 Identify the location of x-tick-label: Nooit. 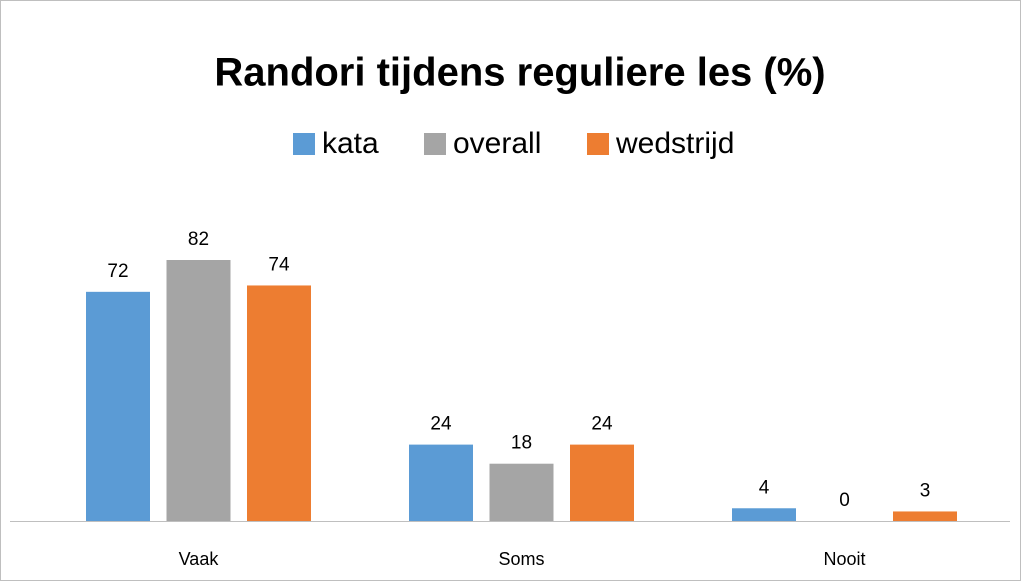
(844, 559).